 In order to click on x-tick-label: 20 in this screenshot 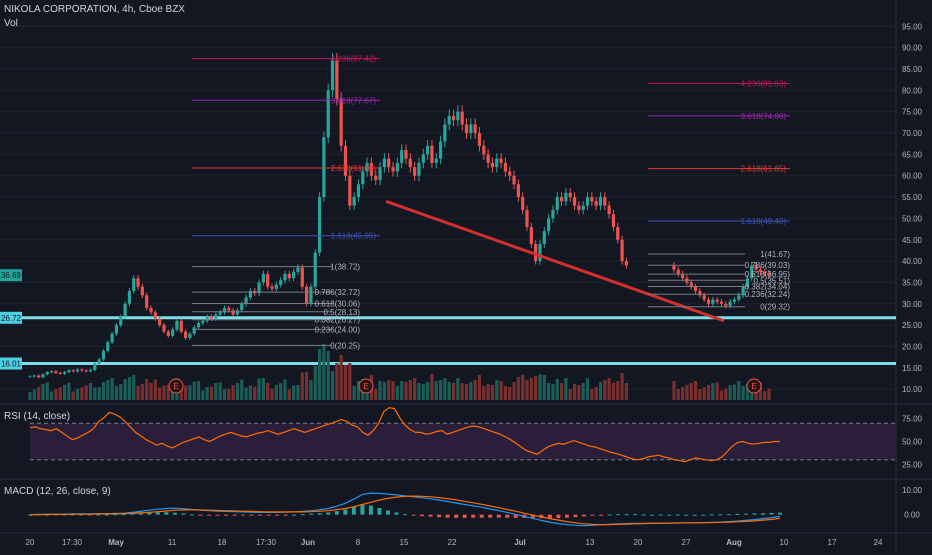, I will do `click(638, 542)`.